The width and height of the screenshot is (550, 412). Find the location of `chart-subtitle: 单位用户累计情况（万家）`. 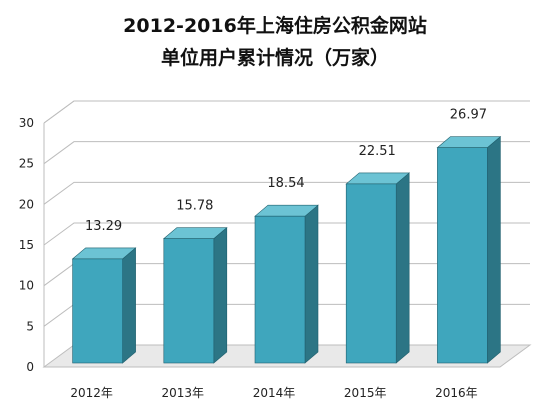

chart-subtitle: 单位用户累计情况（万家） is located at coordinates (275, 57).